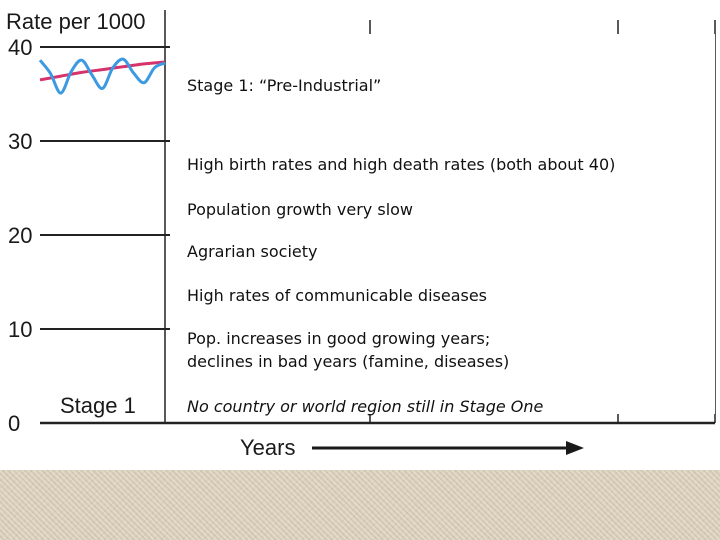 The width and height of the screenshot is (720, 540). I want to click on x-axis-label: Years, so click(267, 447).